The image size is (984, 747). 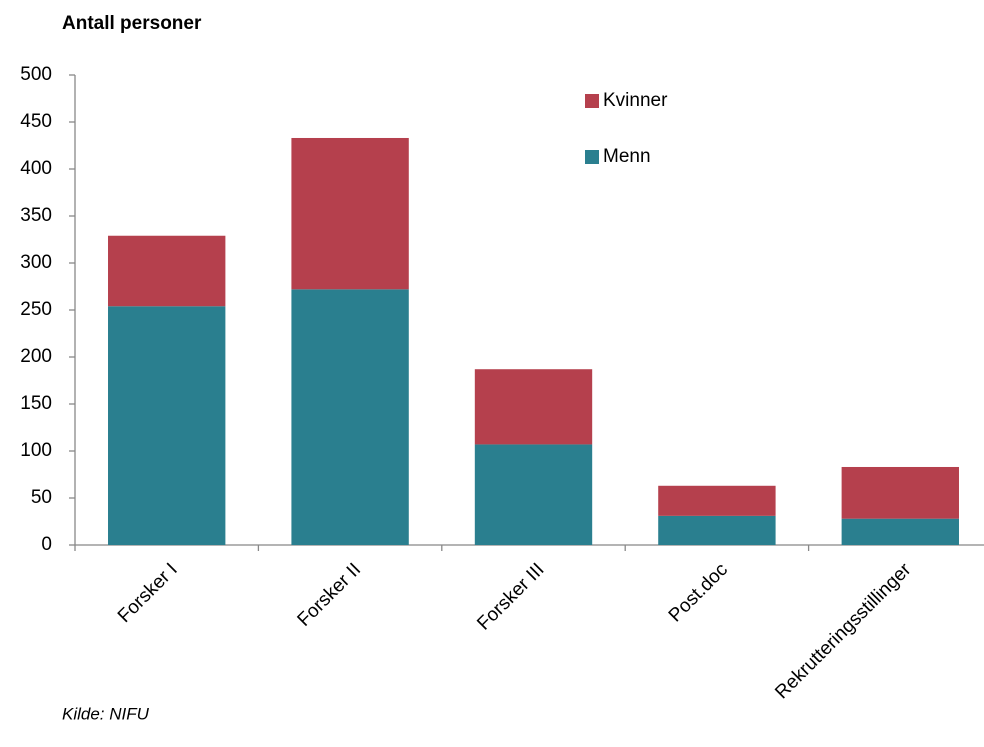 I want to click on y-tick-label: 200, so click(x=36, y=356).